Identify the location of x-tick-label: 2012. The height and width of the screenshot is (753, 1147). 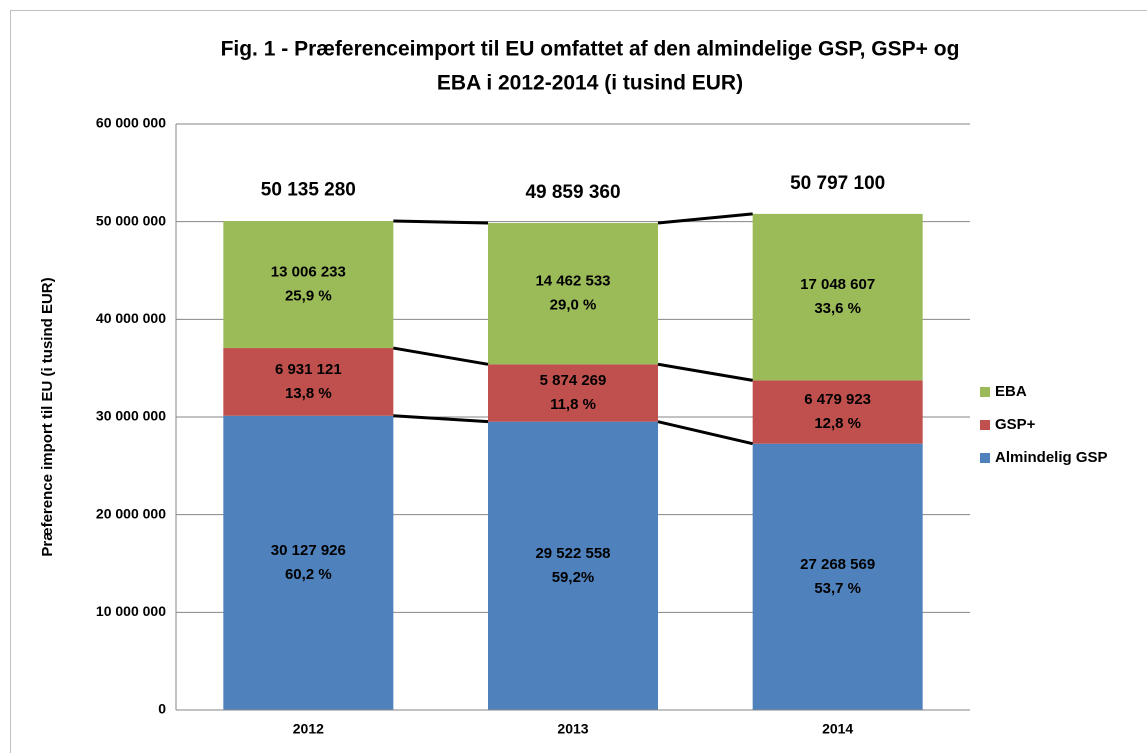
(308, 729).